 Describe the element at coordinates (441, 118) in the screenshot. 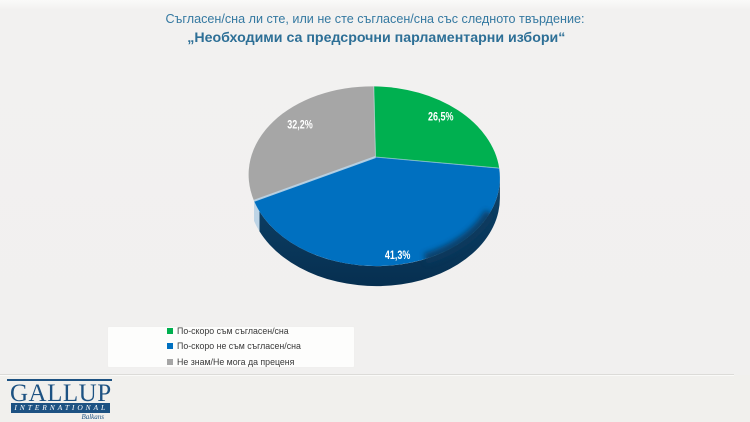

I see `svg-text: 26,5%` at that location.